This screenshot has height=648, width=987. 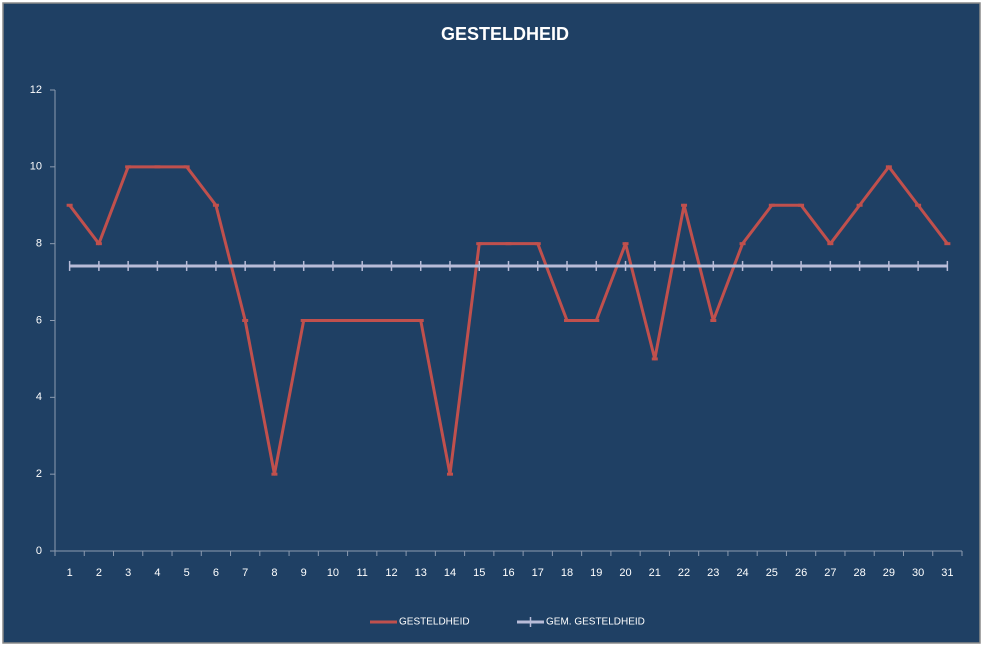 I want to click on legend-label: GESTELDHEID, so click(x=434, y=622).